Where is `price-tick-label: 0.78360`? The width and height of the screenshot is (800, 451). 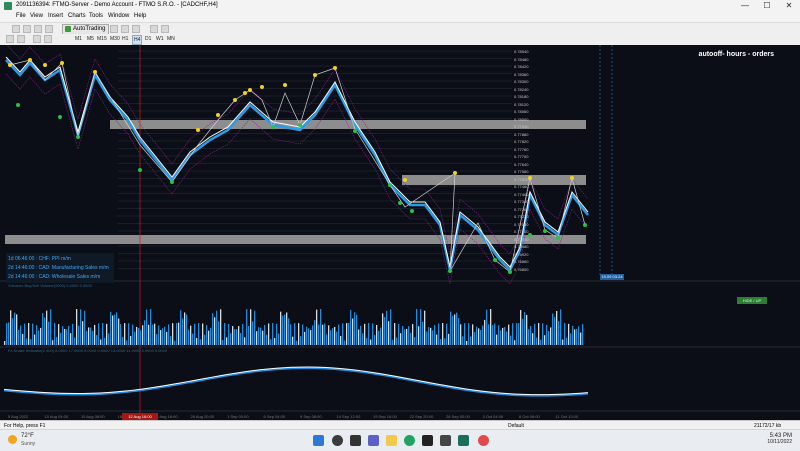
price-tick-label: 0.78360 is located at coordinates (521, 74).